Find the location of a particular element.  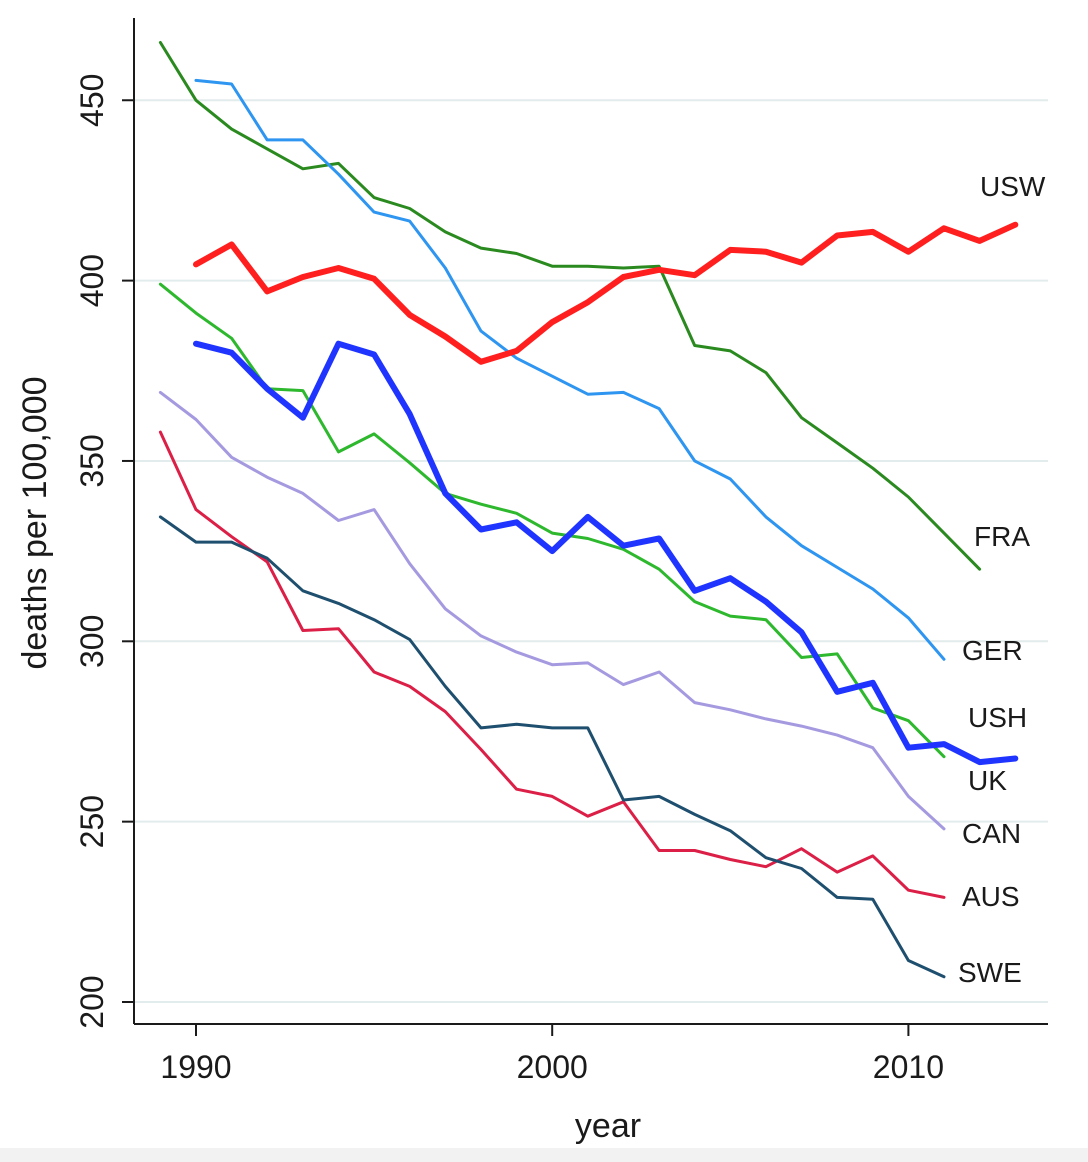

series-line-usw is located at coordinates (606, 293).